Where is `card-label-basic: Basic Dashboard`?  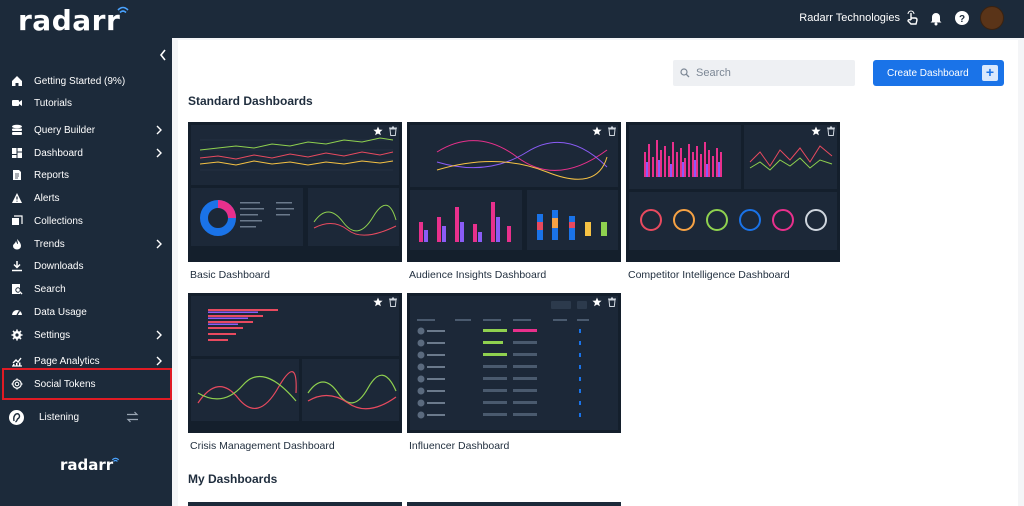
card-label-basic: Basic Dashboard is located at coordinates (230, 275).